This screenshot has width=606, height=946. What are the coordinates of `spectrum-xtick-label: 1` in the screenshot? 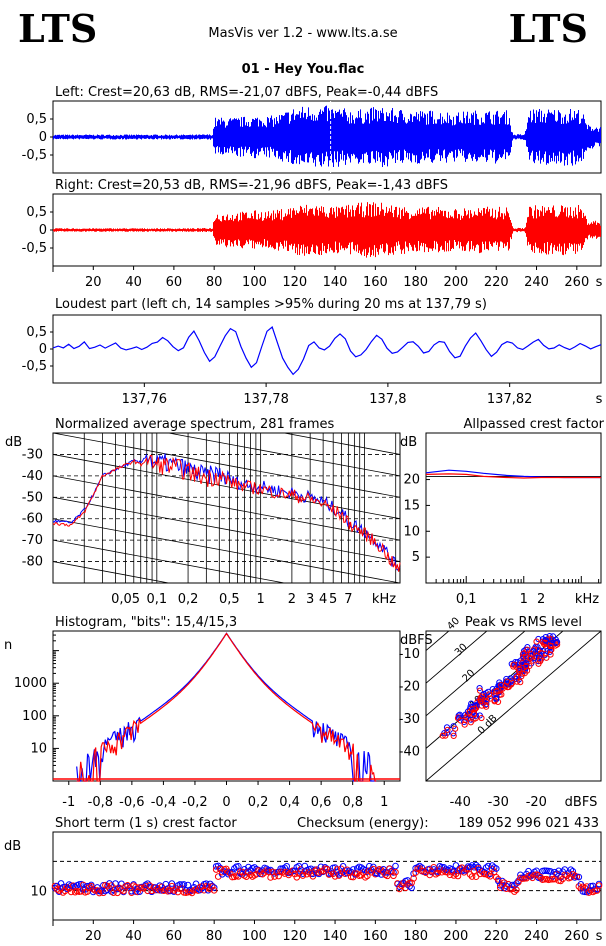 It's located at (260, 599).